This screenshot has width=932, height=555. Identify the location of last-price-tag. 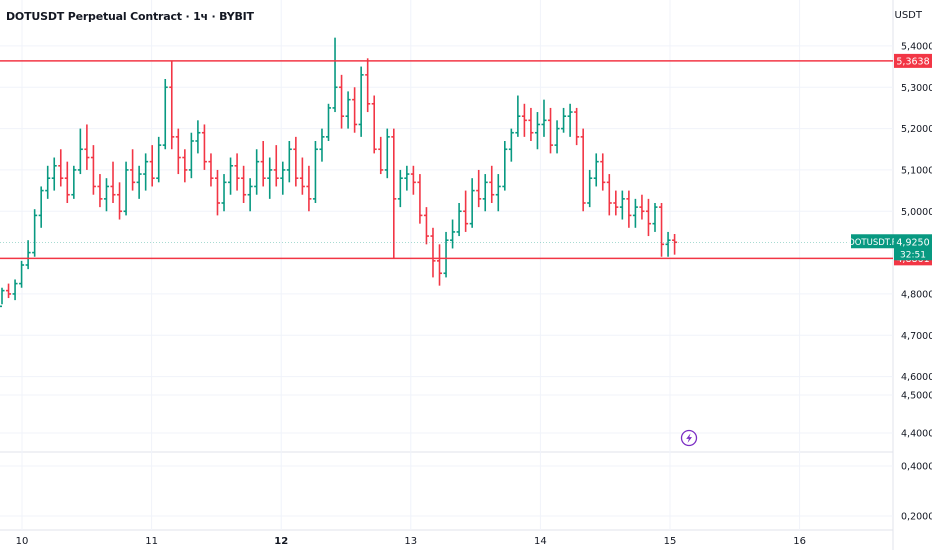
(913, 247).